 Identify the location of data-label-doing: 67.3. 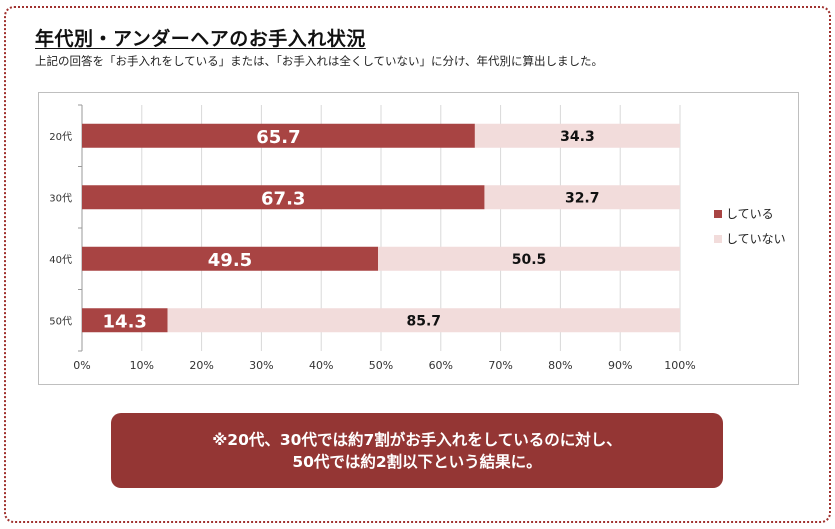
(283, 198).